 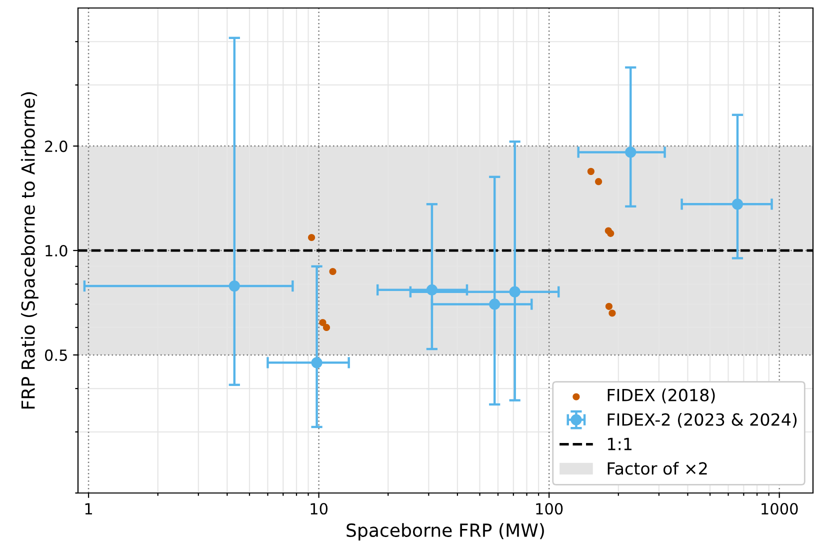 What do you see at coordinates (702, 420) in the screenshot?
I see `legend-label: FIDEX-2 (2023 & 2024)` at bounding box center [702, 420].